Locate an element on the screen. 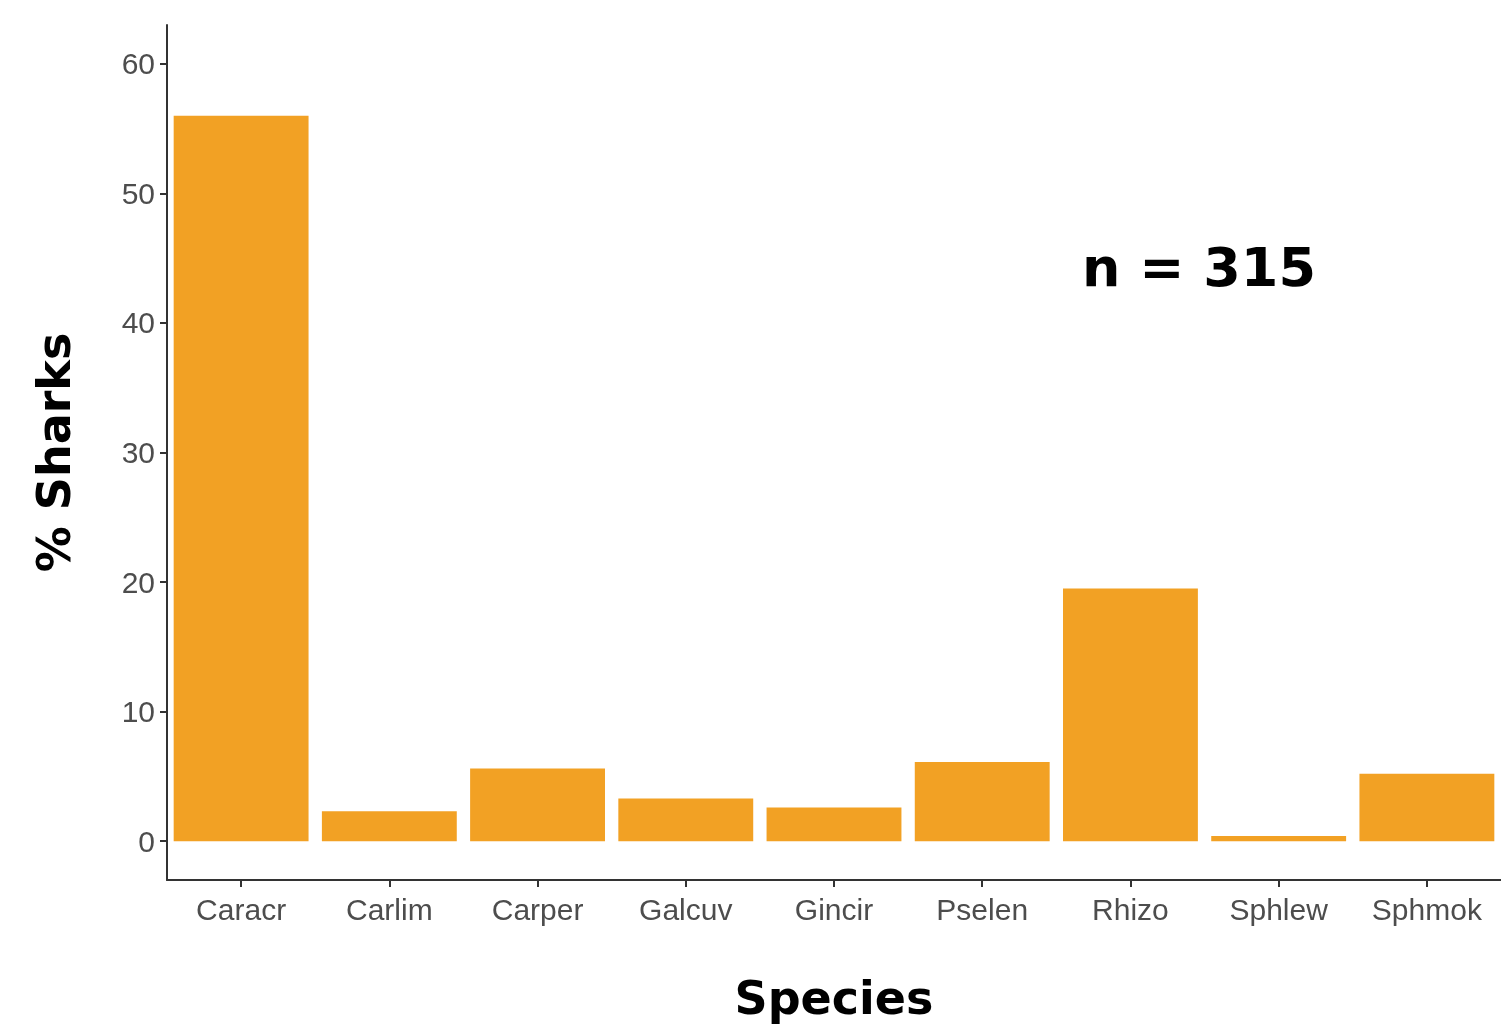 The height and width of the screenshot is (1036, 1501). y-tick-label: 0 is located at coordinates (146, 841).